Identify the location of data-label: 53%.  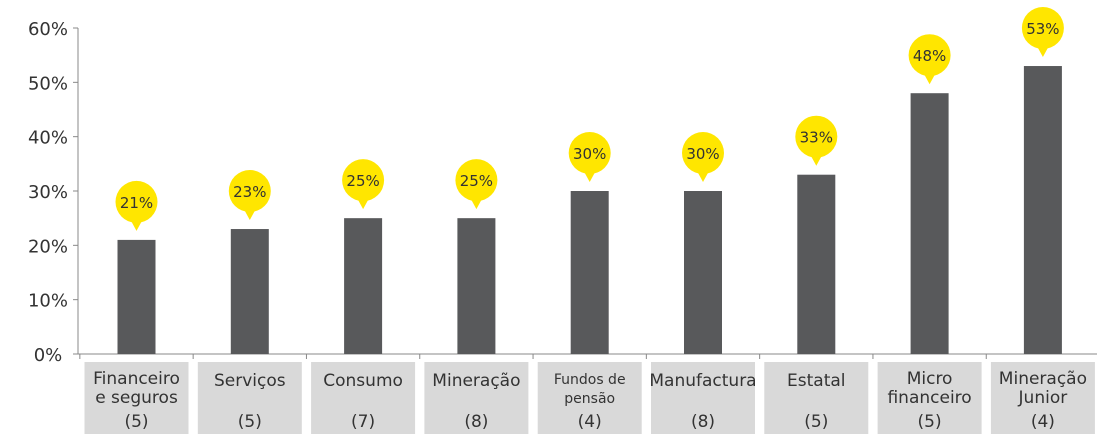
(1042, 32).